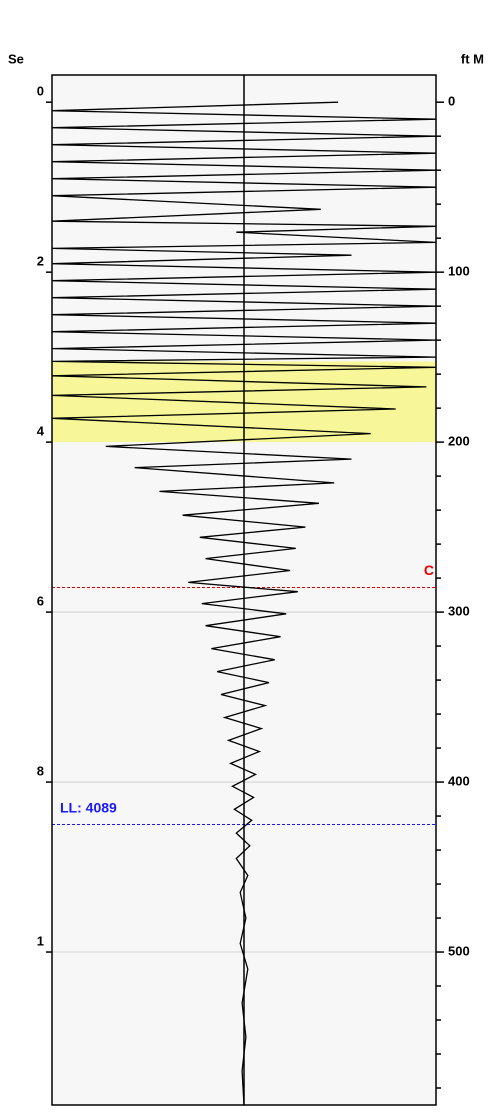 Image resolution: width=489 pixels, height=1113 pixels. What do you see at coordinates (459, 611) in the screenshot?
I see `y2-tick-label: 300` at bounding box center [459, 611].